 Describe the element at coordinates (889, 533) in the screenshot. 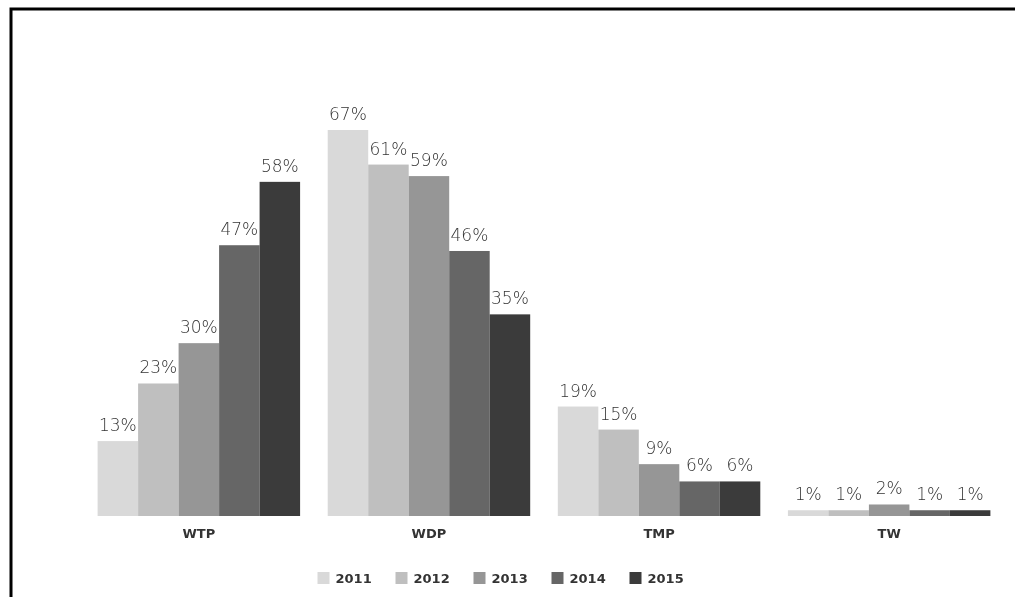

I see `x-tick-label: TW` at that location.